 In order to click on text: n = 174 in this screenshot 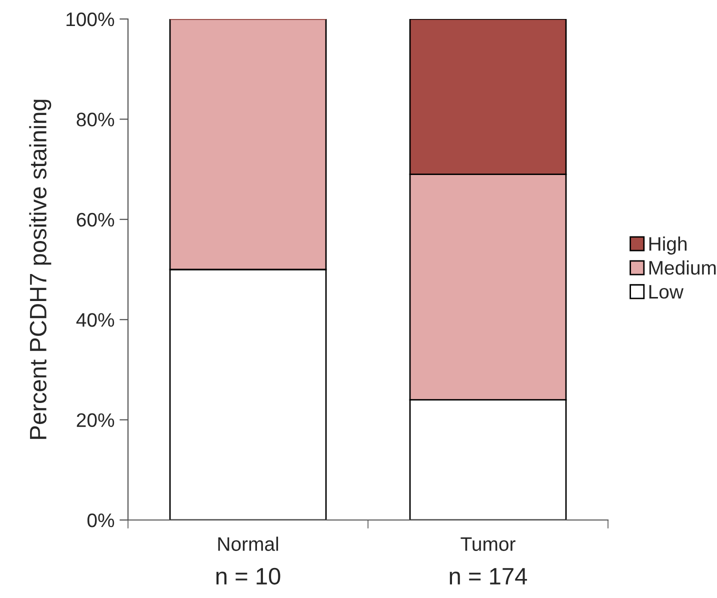, I will do `click(489, 576)`.